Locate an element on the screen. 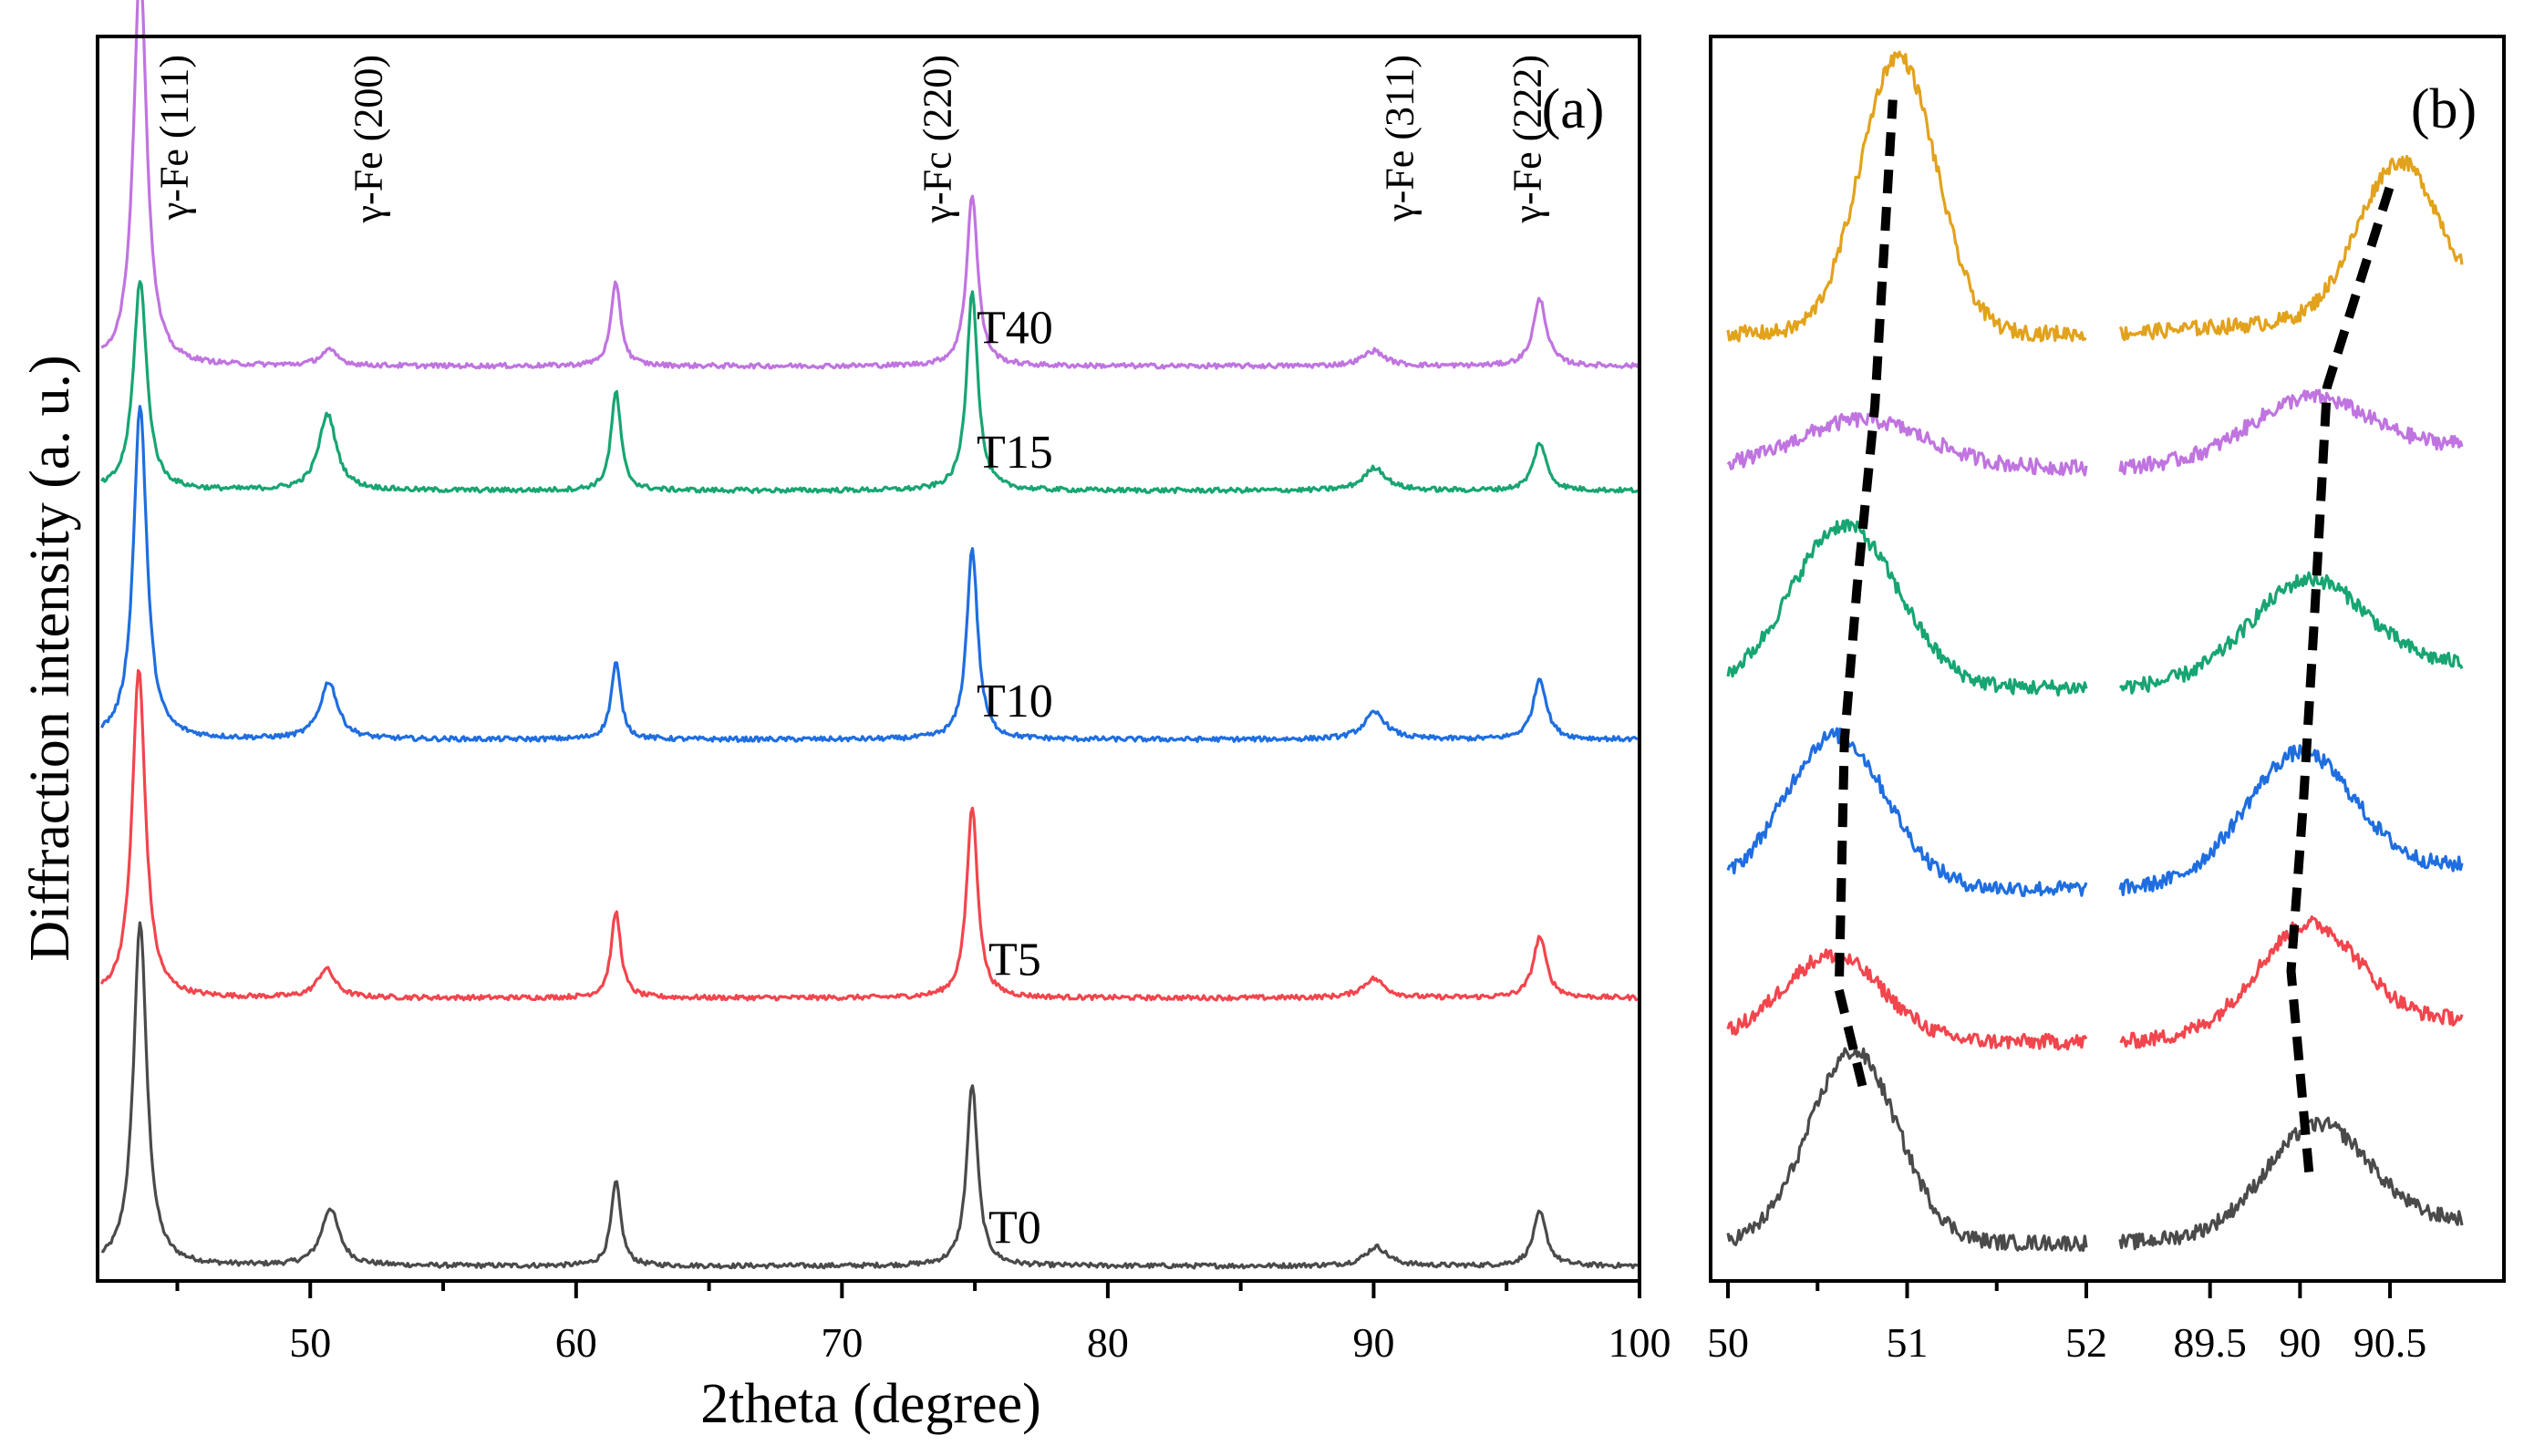  panel-b-x-tick-label: 90.5 is located at coordinates (2390, 1342).